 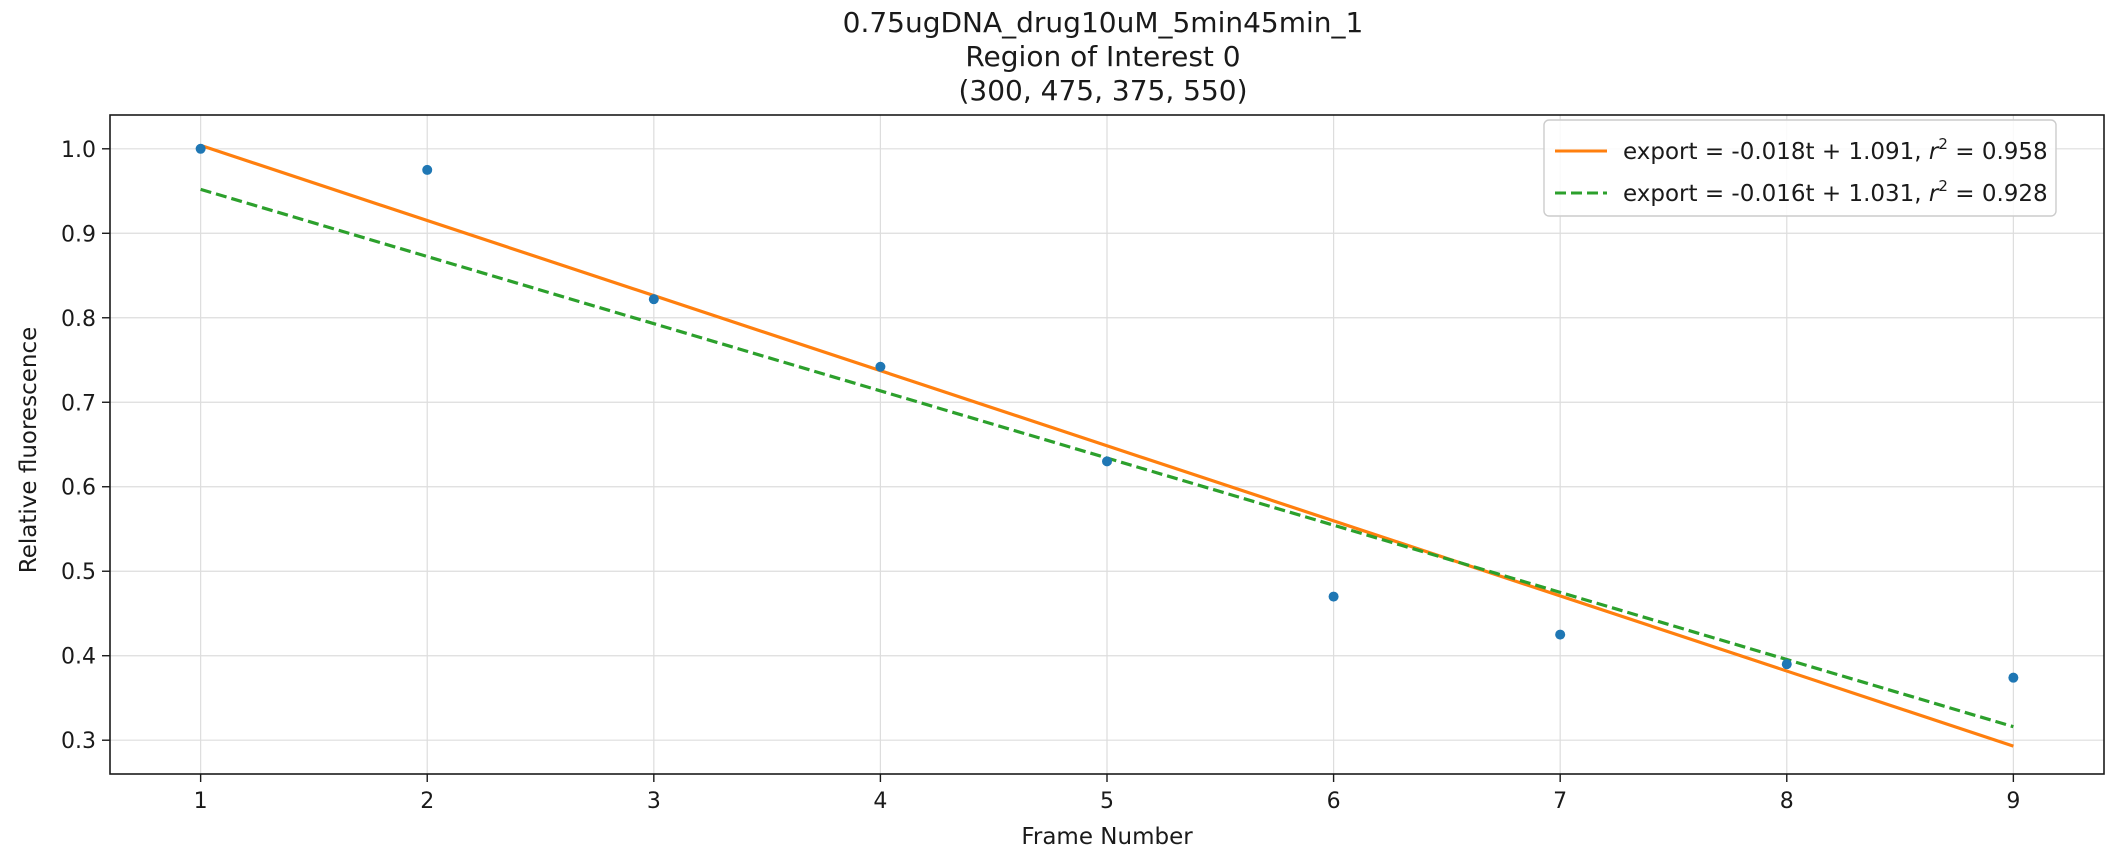 I want to click on legend-label-2-r: r, so click(x=1934, y=194).